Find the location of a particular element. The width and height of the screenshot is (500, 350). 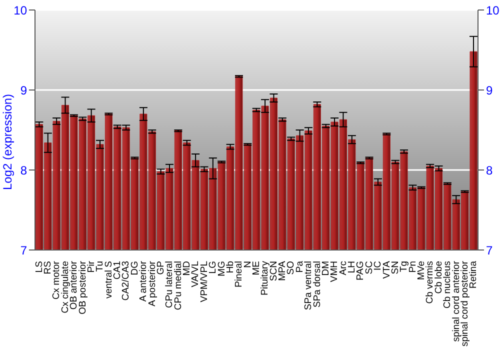

x-tick-label: MG is located at coordinates (222, 268).